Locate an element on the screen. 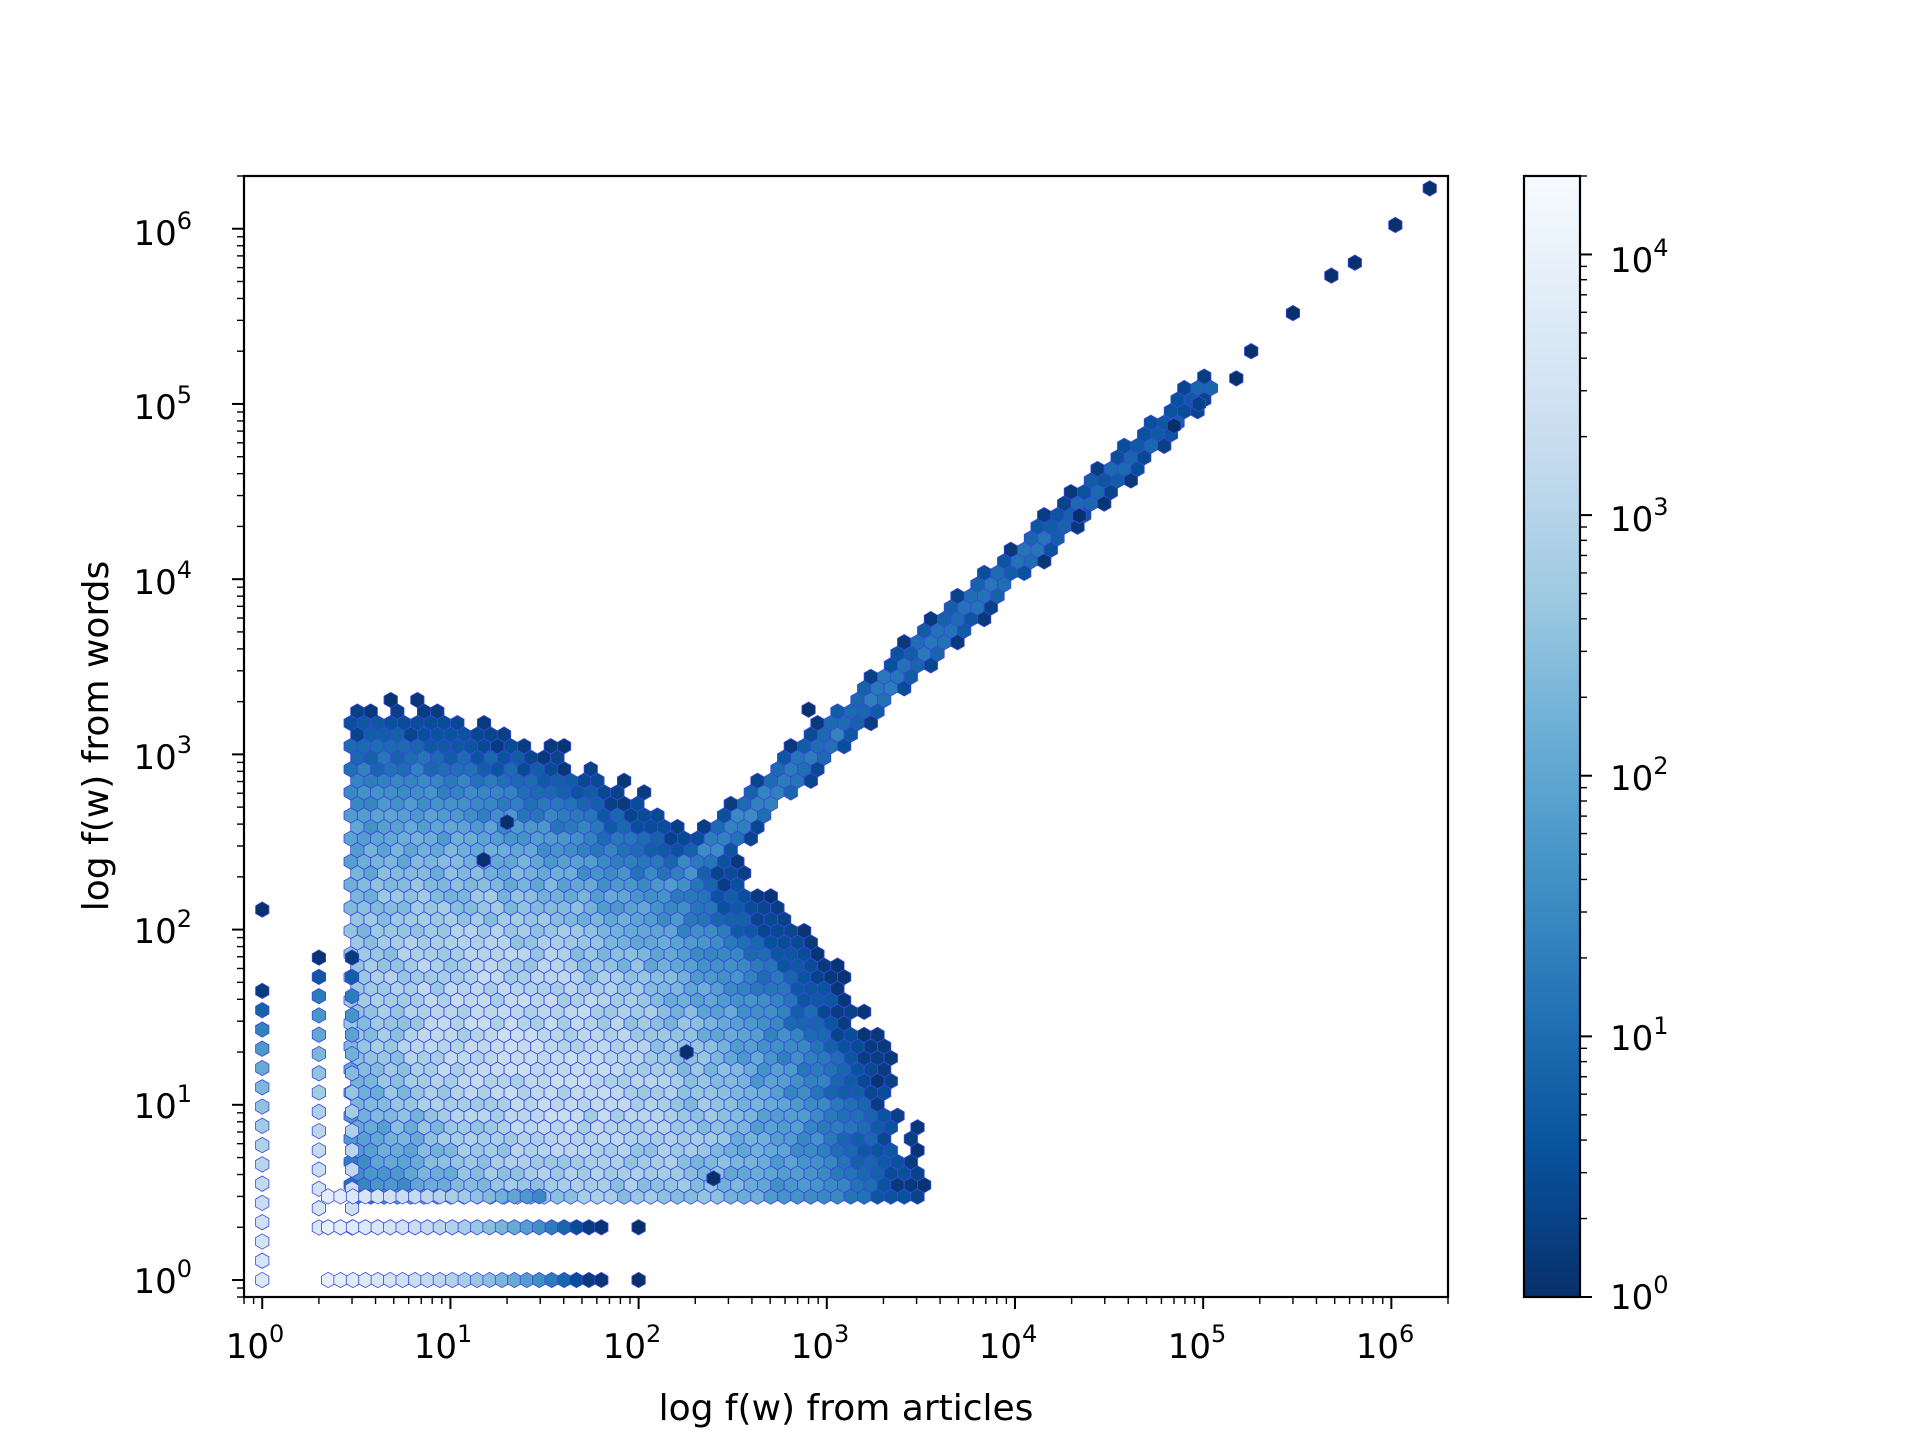 The width and height of the screenshot is (1920, 1440). colorbar-ticks is located at coordinates (1586, 736).